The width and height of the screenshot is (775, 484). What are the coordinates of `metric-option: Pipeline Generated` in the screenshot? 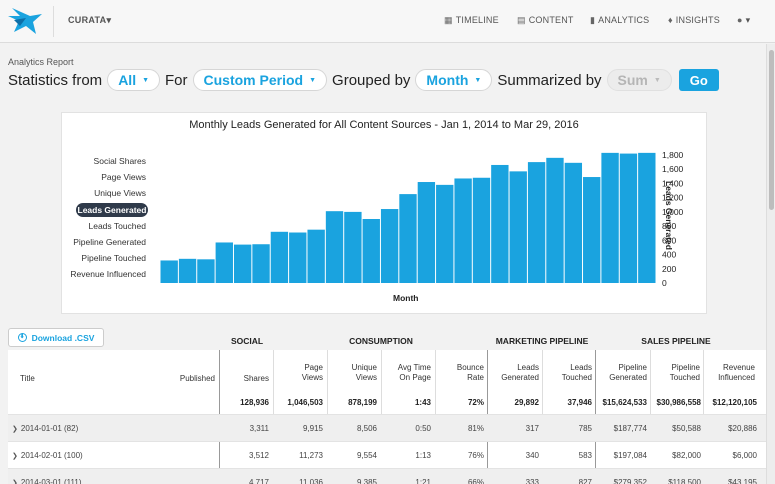 It's located at (109, 241).